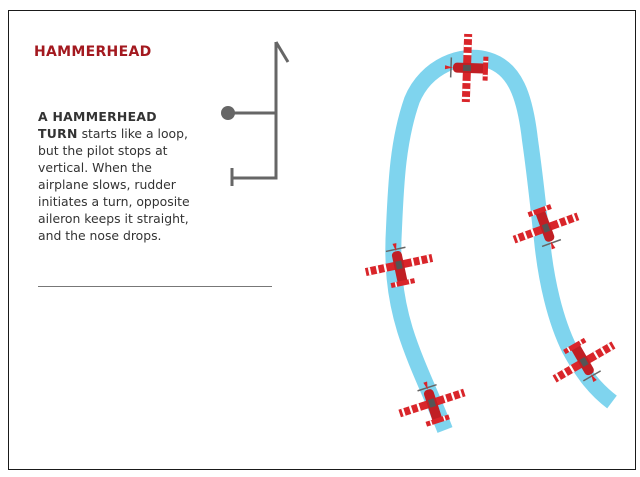  What do you see at coordinates (466, 68) in the screenshot?
I see `airplane-icon` at bounding box center [466, 68].